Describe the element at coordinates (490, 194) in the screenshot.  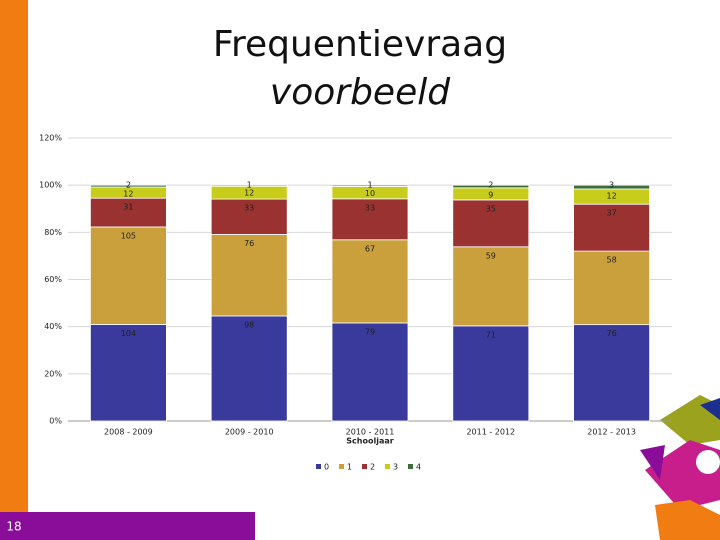
I see `data-label: 9` at that location.